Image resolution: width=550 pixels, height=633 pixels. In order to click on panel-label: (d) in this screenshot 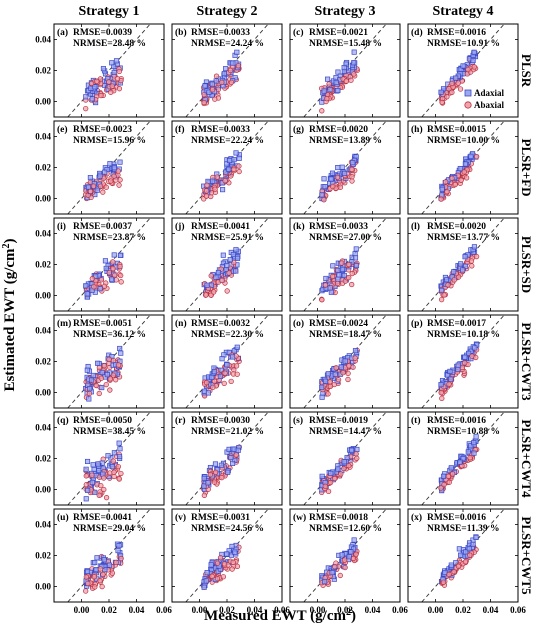, I will do `click(417, 32)`.